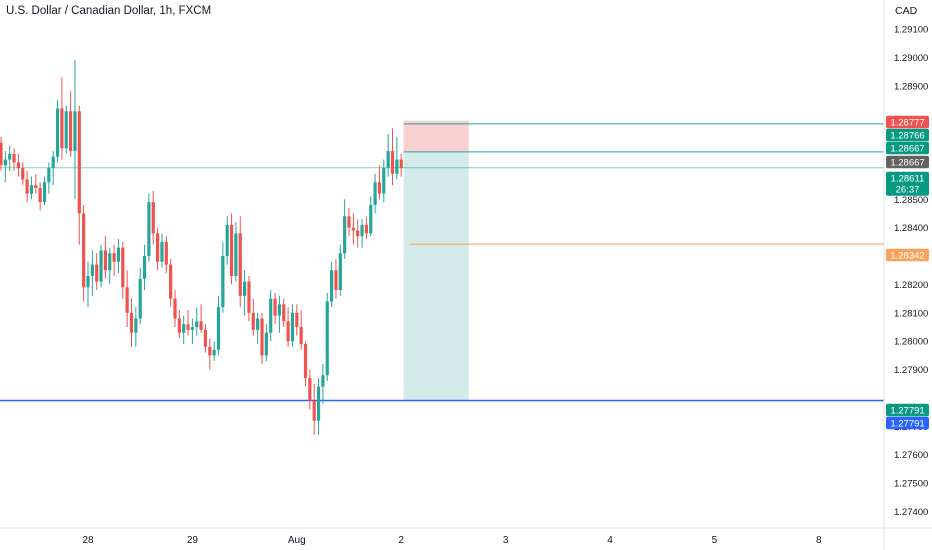 The image size is (932, 550). What do you see at coordinates (911, 200) in the screenshot?
I see `price-tick-label: 1.28500` at bounding box center [911, 200].